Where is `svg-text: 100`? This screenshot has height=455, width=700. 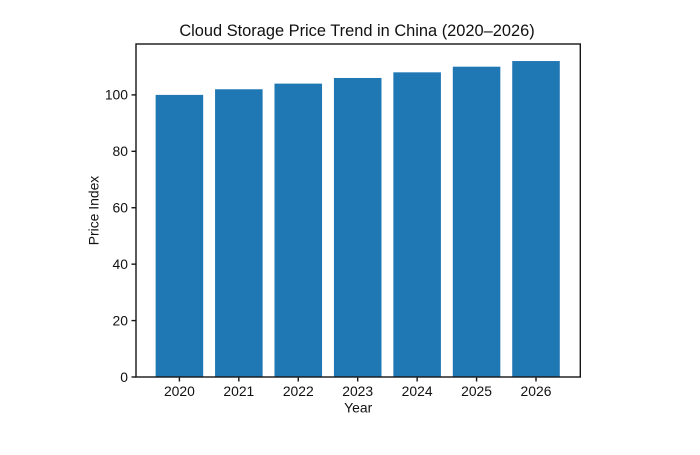
svg-text: 100 is located at coordinates (116, 95).